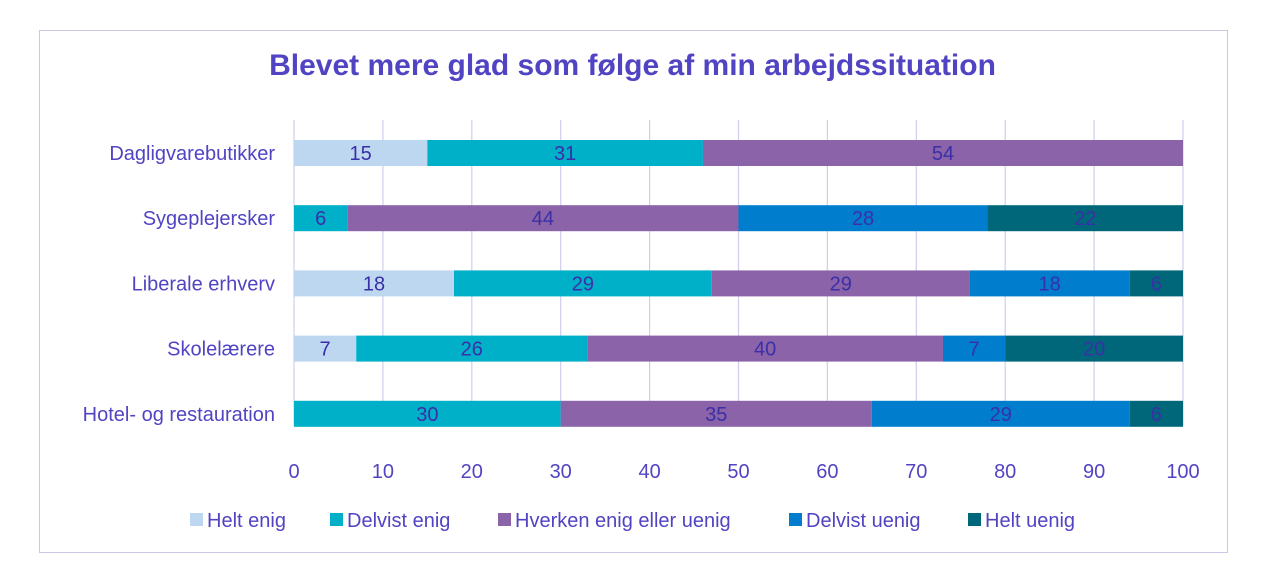  Describe the element at coordinates (246, 521) in the screenshot. I see `legend-label: Helt enig` at that location.